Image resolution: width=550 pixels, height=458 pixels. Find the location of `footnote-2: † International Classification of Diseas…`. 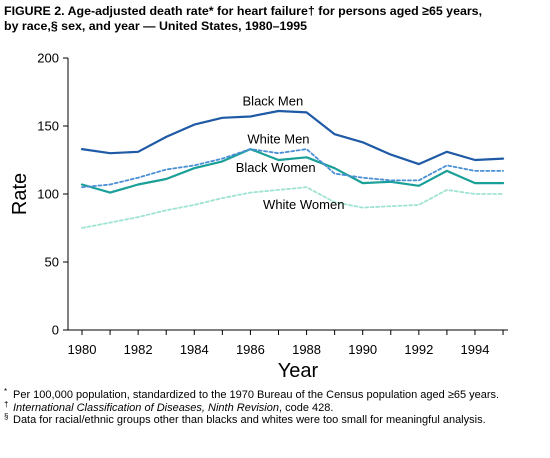

footnote-2: † International Classification of Diseas… is located at coordinates (276, 407).